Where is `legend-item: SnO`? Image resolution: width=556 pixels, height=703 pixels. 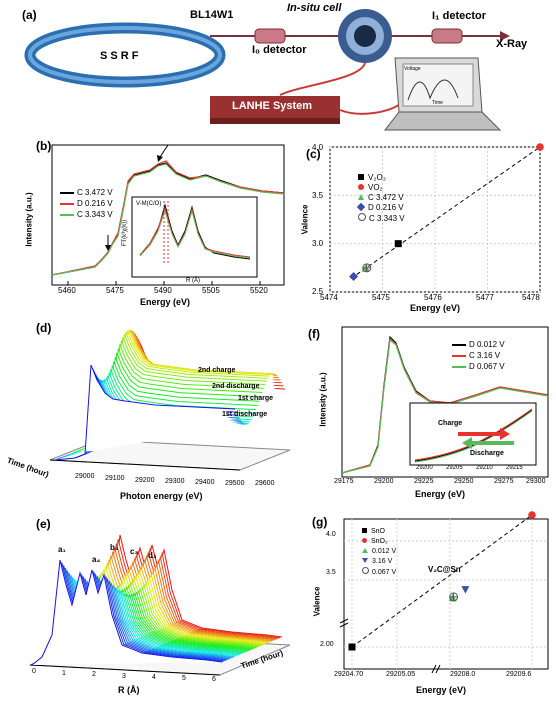 legend-item: SnO is located at coordinates (379, 532).